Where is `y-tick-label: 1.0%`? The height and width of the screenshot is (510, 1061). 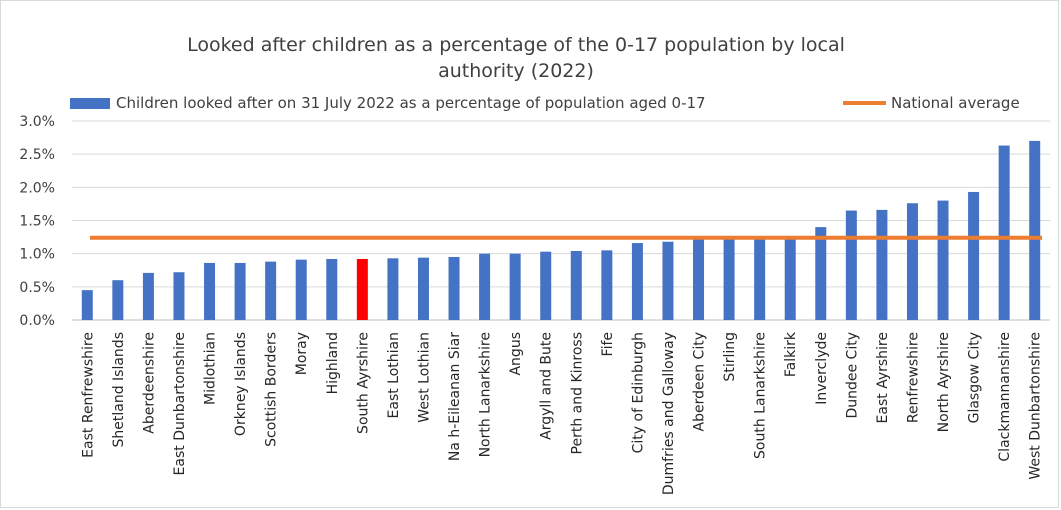 y-tick-label: 1.0% is located at coordinates (37, 255).